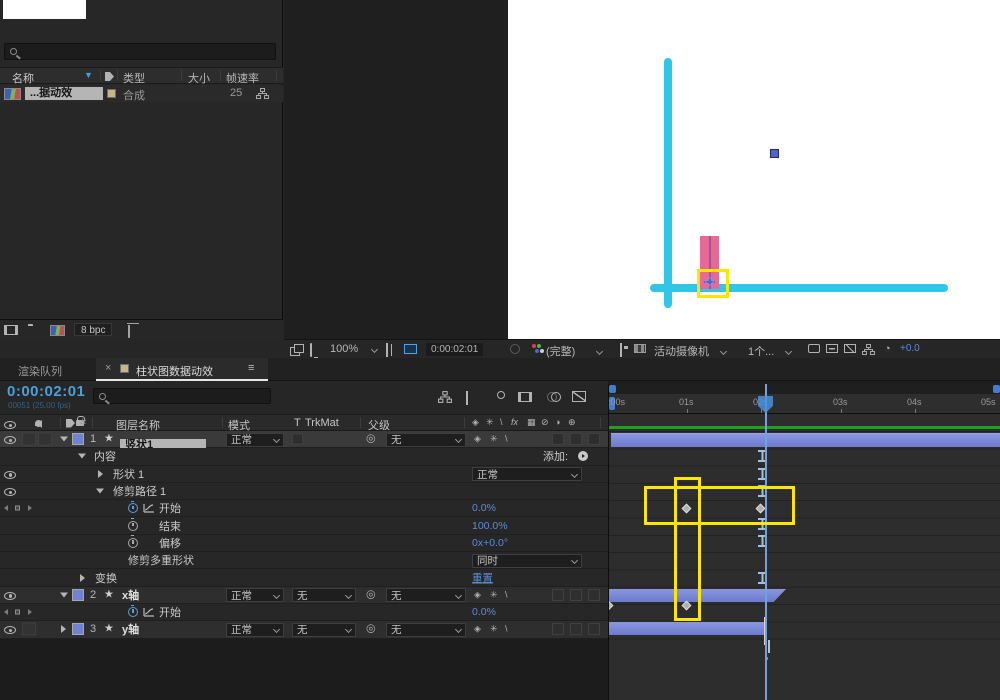  What do you see at coordinates (187, 396) in the screenshot?
I see `timeline-search-input` at bounding box center [187, 396].